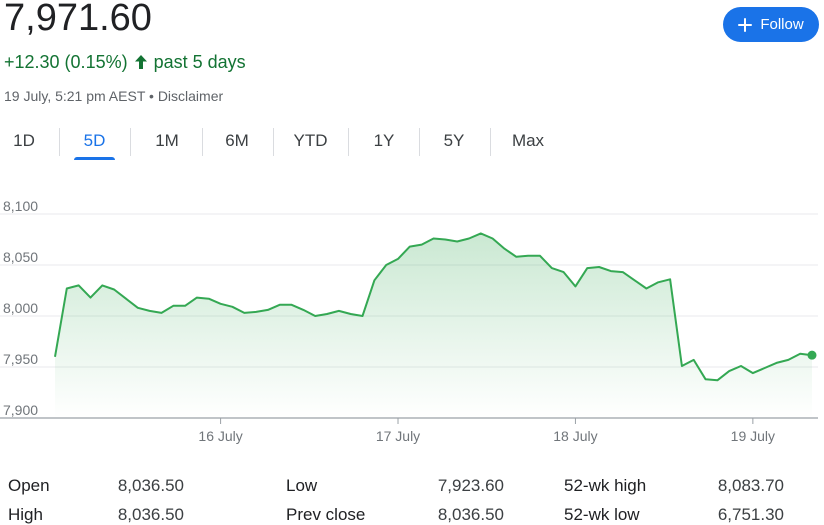 The image size is (824, 525). What do you see at coordinates (20, 206) in the screenshot?
I see `y-tick-label: 8,100` at bounding box center [20, 206].